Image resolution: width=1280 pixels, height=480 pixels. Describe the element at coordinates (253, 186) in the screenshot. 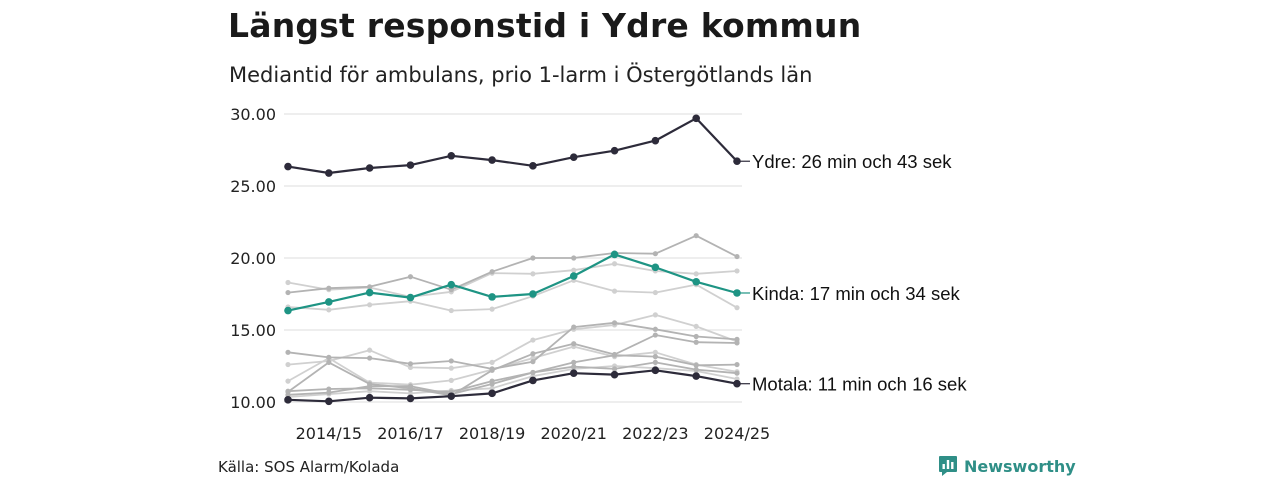

I see `y-tick-label: 25.00` at that location.